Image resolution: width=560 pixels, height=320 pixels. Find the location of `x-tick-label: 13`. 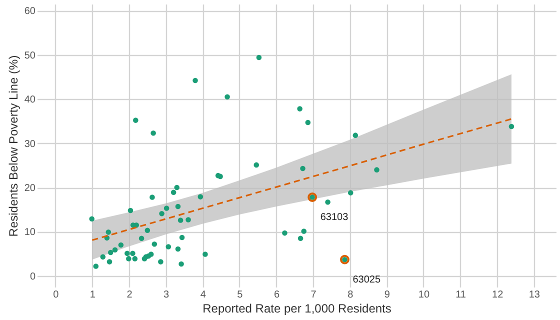

x-tick-label: 13 is located at coordinates (534, 295).